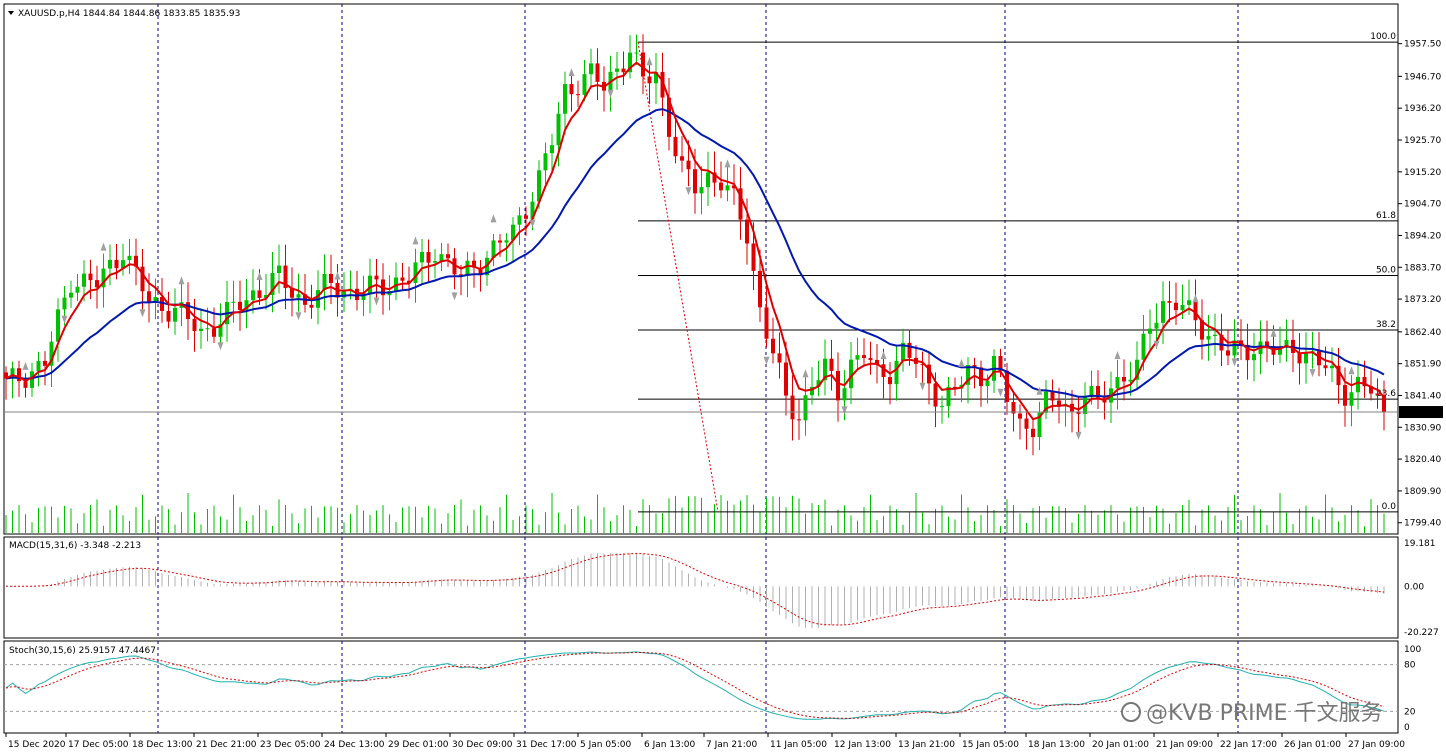 The height and width of the screenshot is (756, 1446). I want to click on fib-trendline, so click(678, 277).